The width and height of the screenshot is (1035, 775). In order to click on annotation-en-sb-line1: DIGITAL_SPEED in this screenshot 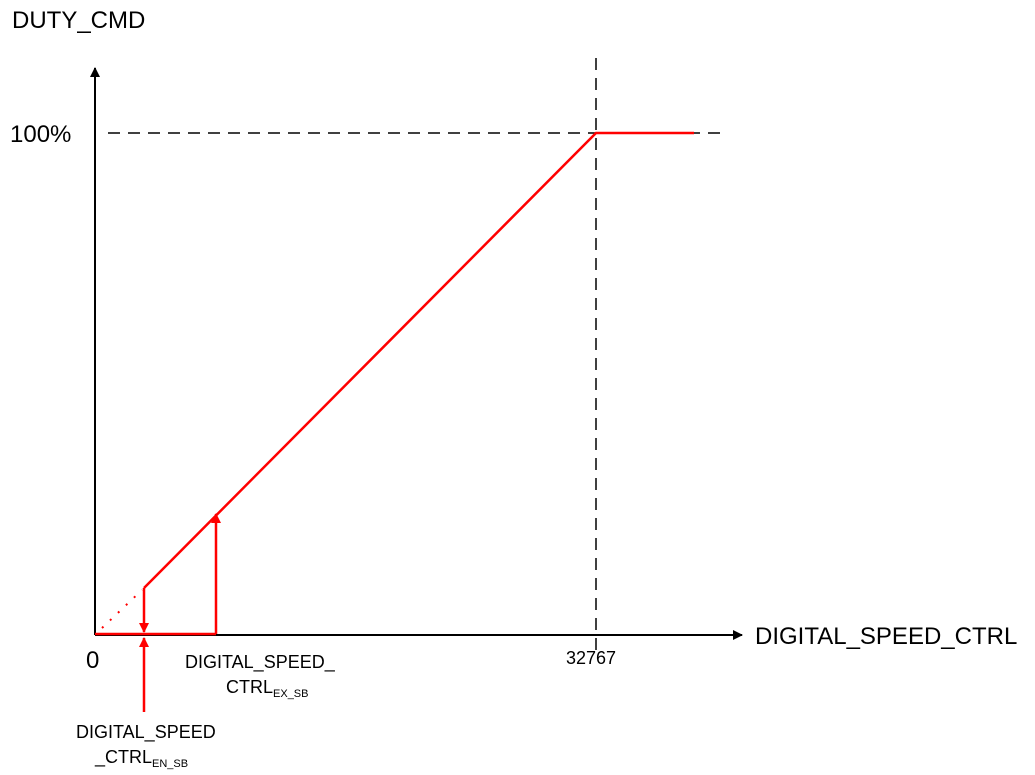, I will do `click(146, 732)`.